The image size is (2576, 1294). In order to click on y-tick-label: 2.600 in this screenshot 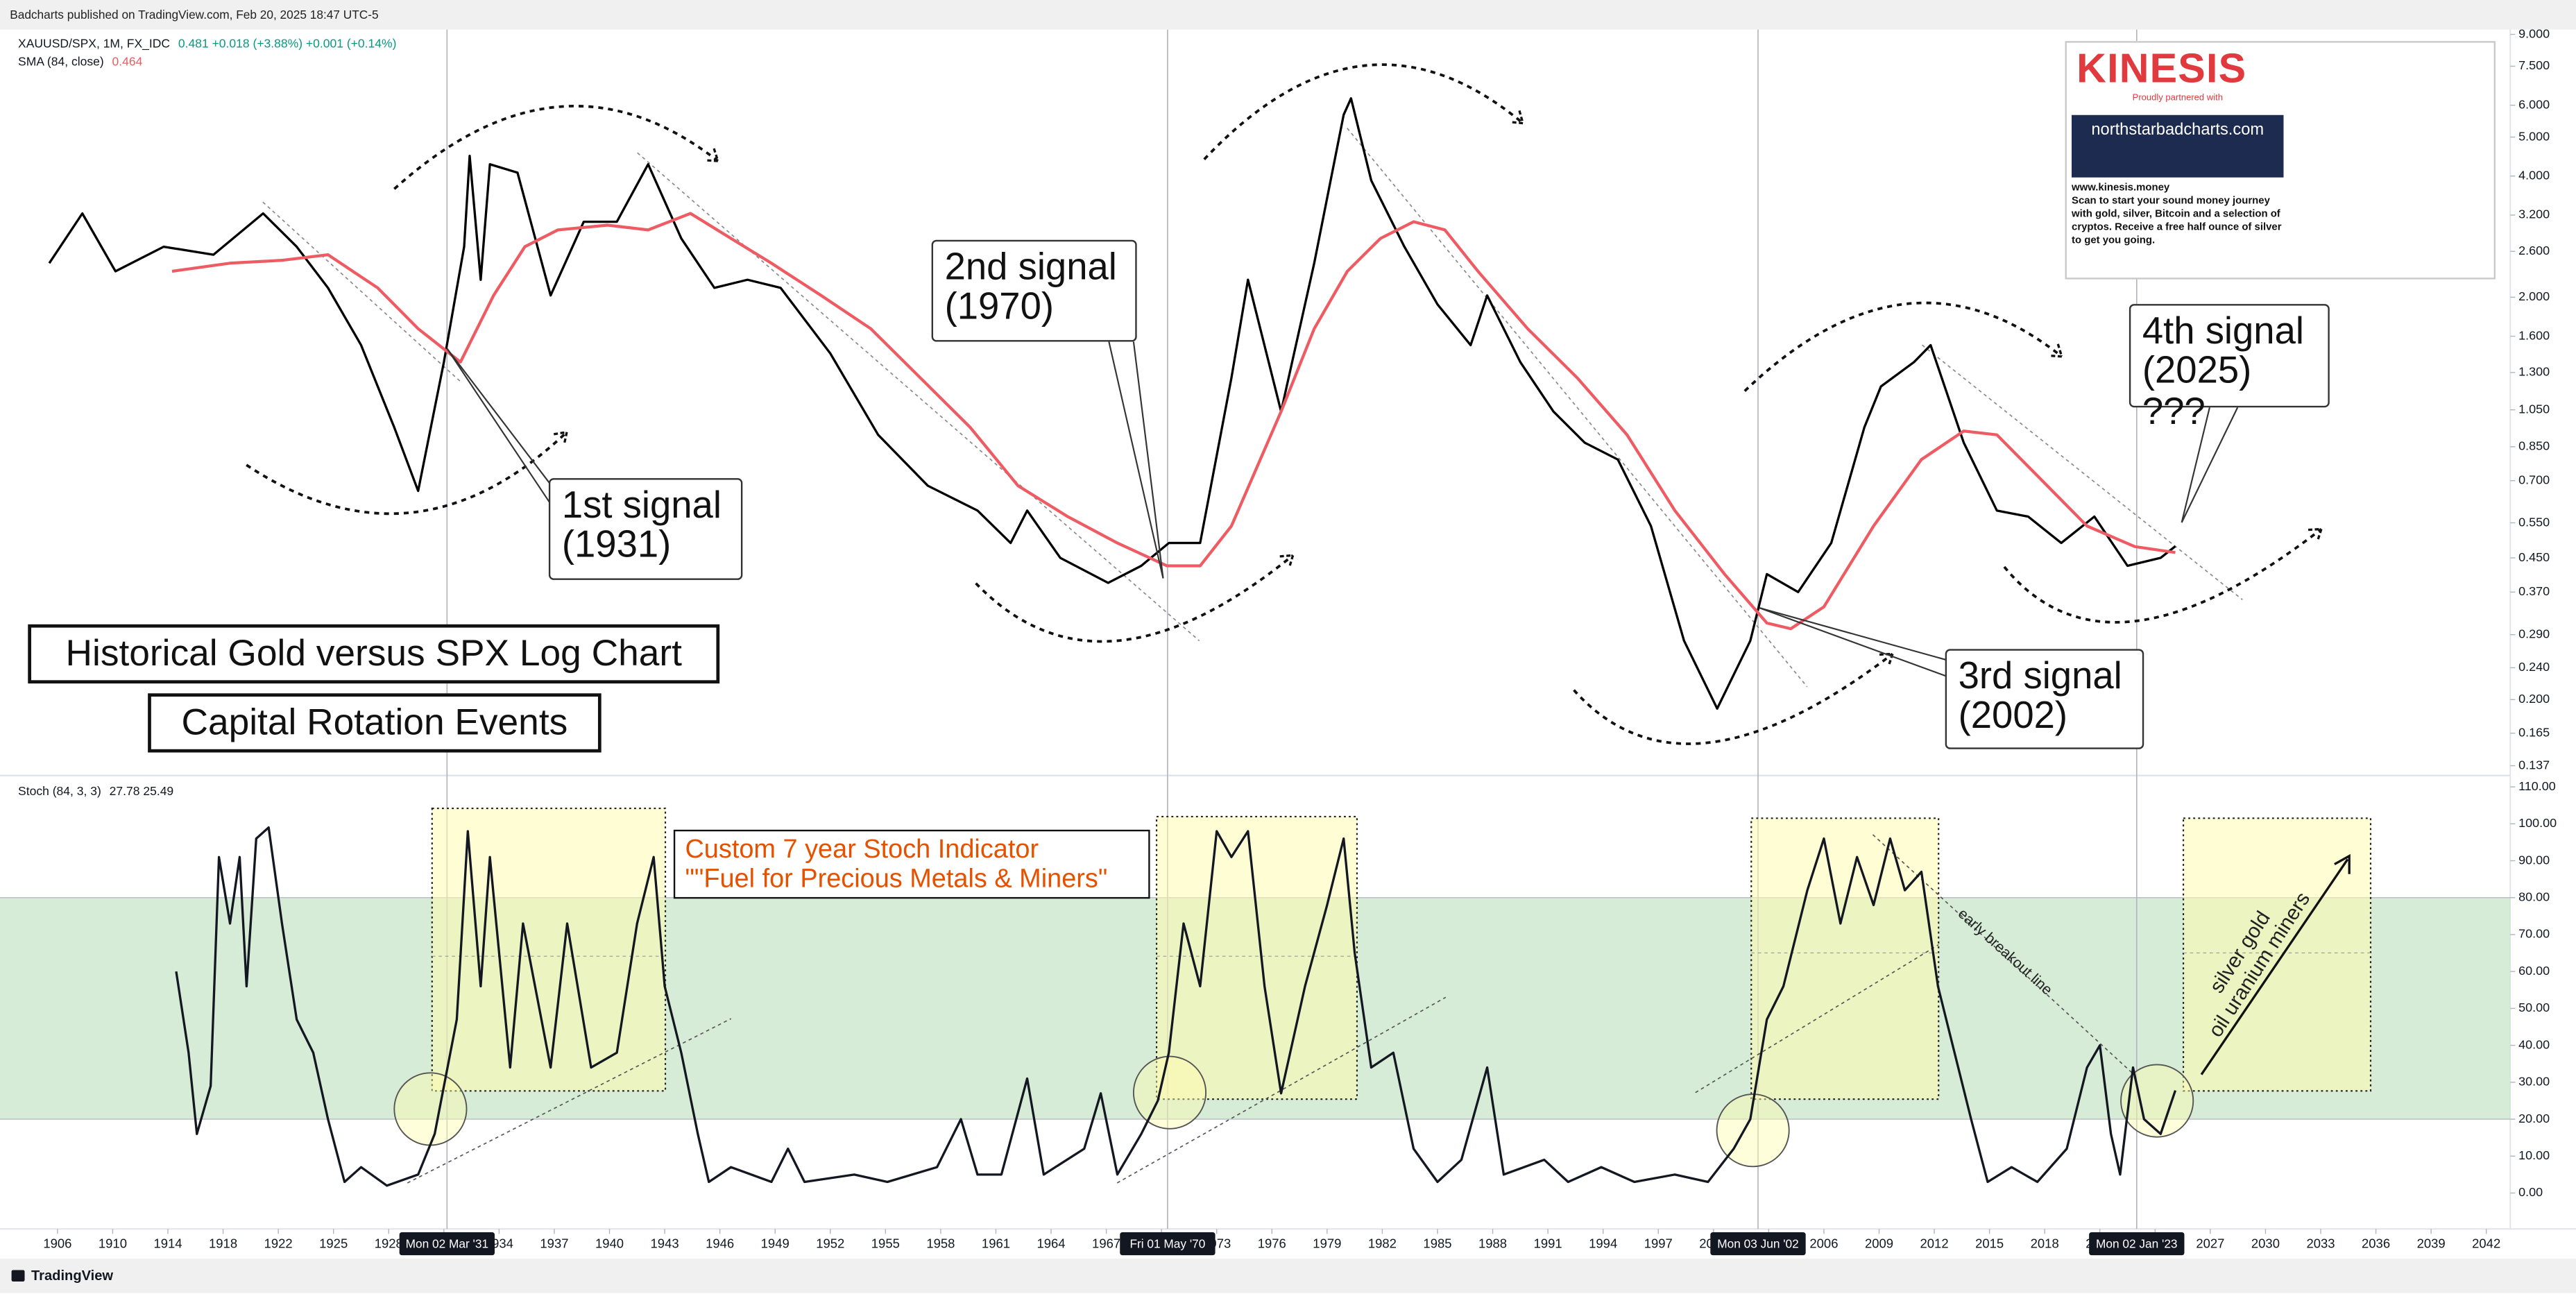, I will do `click(2534, 250)`.